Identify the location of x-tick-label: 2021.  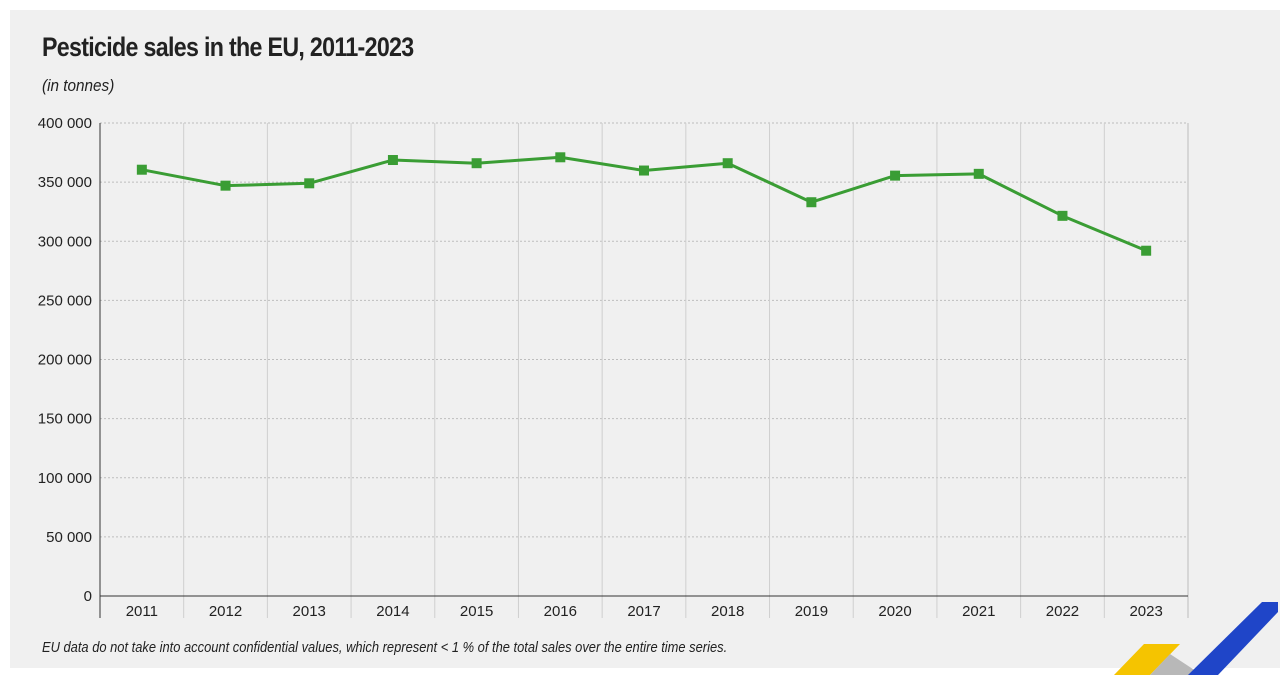
(978, 611).